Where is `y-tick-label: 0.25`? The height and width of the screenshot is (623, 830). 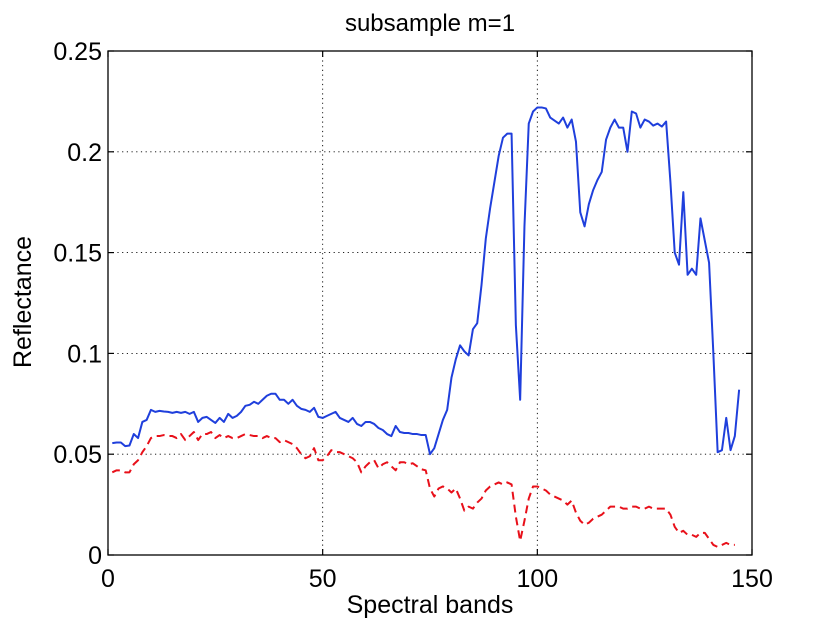 y-tick-label: 0.25 is located at coordinates (77, 52).